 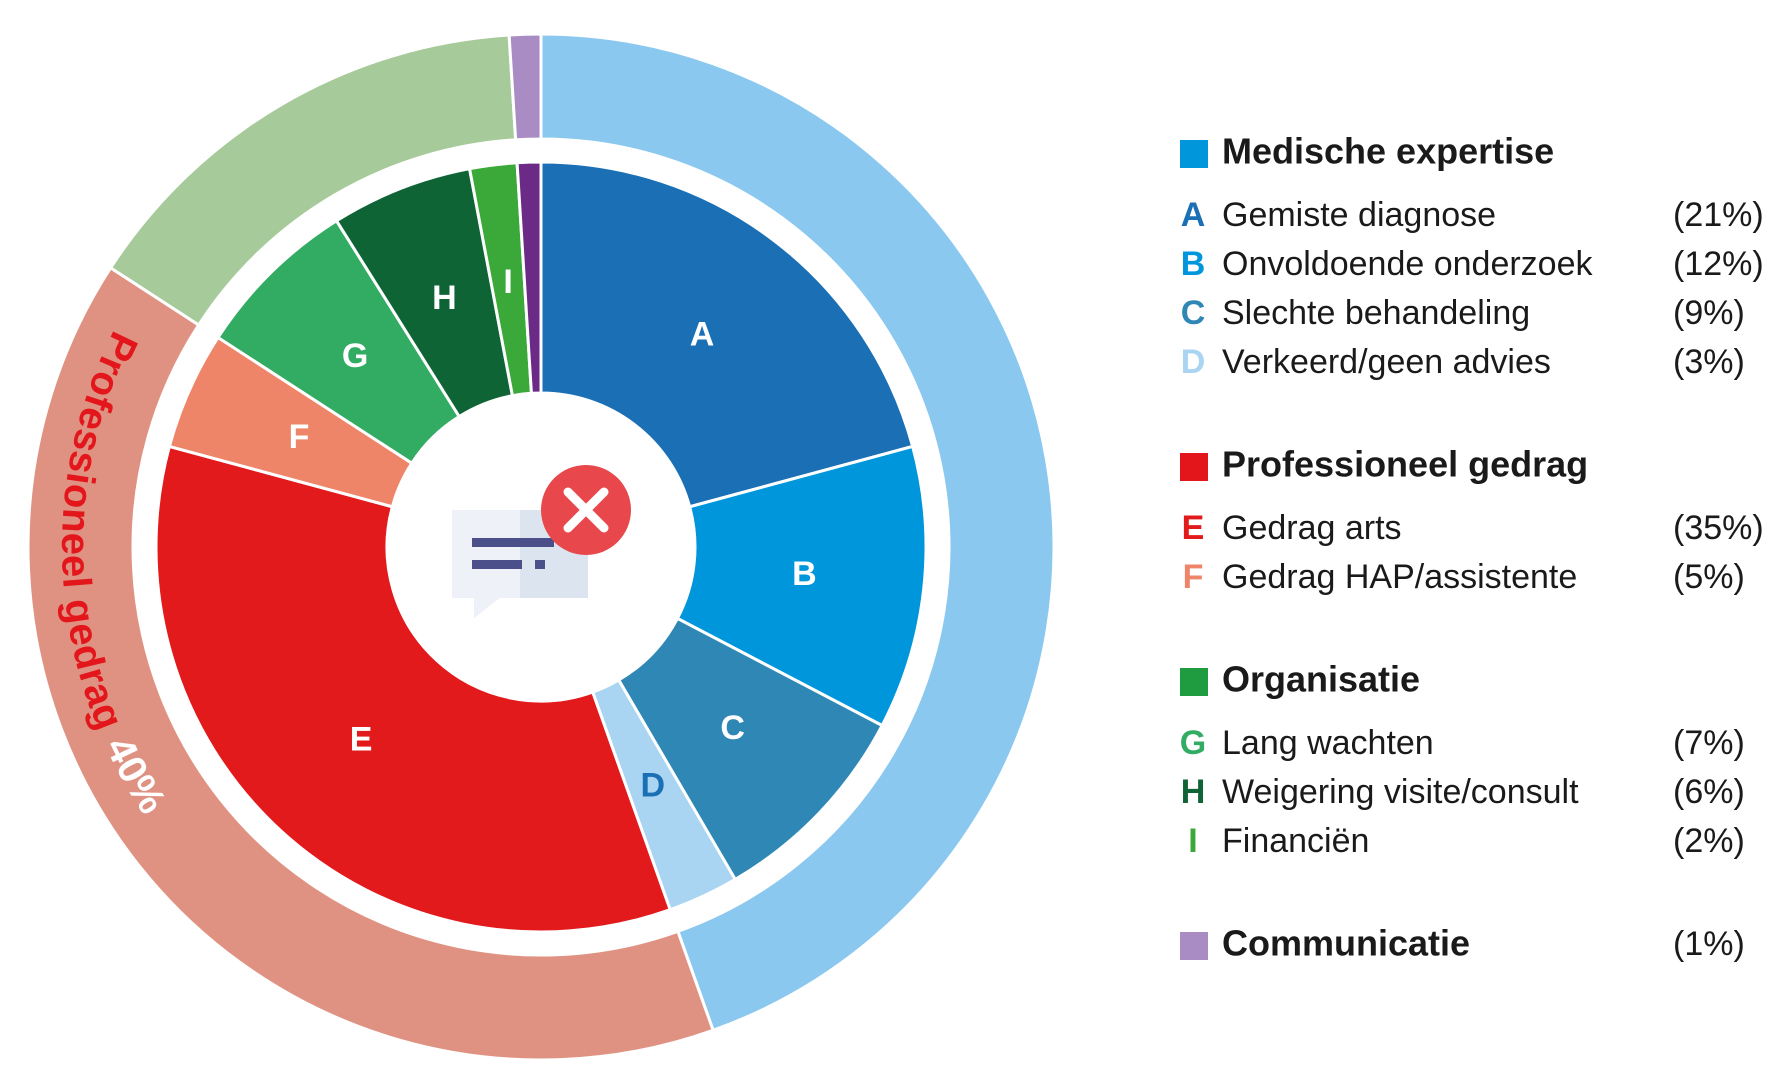 What do you see at coordinates (444, 298) in the screenshot?
I see `slice-letter: H` at bounding box center [444, 298].